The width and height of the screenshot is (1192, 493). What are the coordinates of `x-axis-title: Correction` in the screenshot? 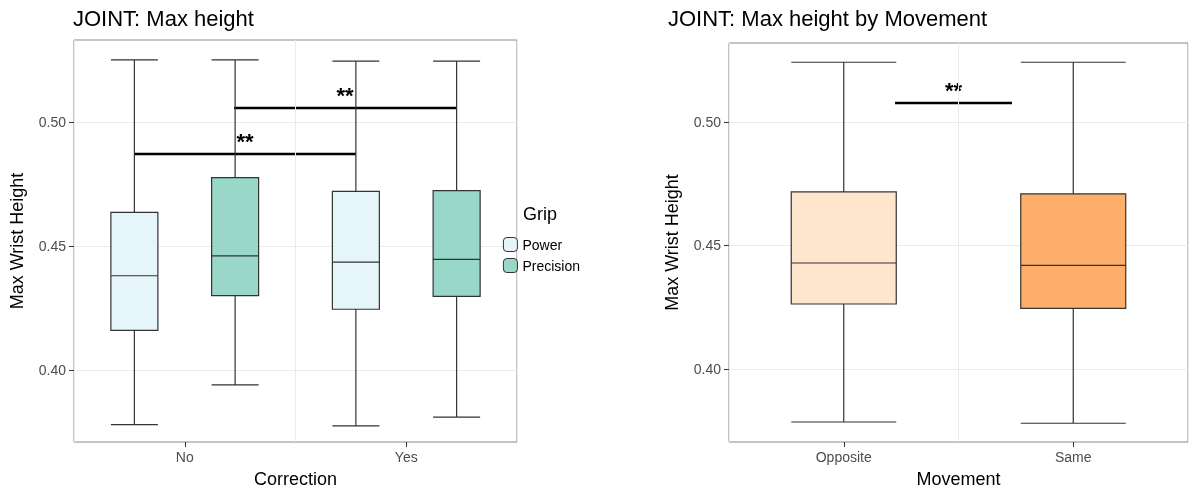 It's located at (295, 479).